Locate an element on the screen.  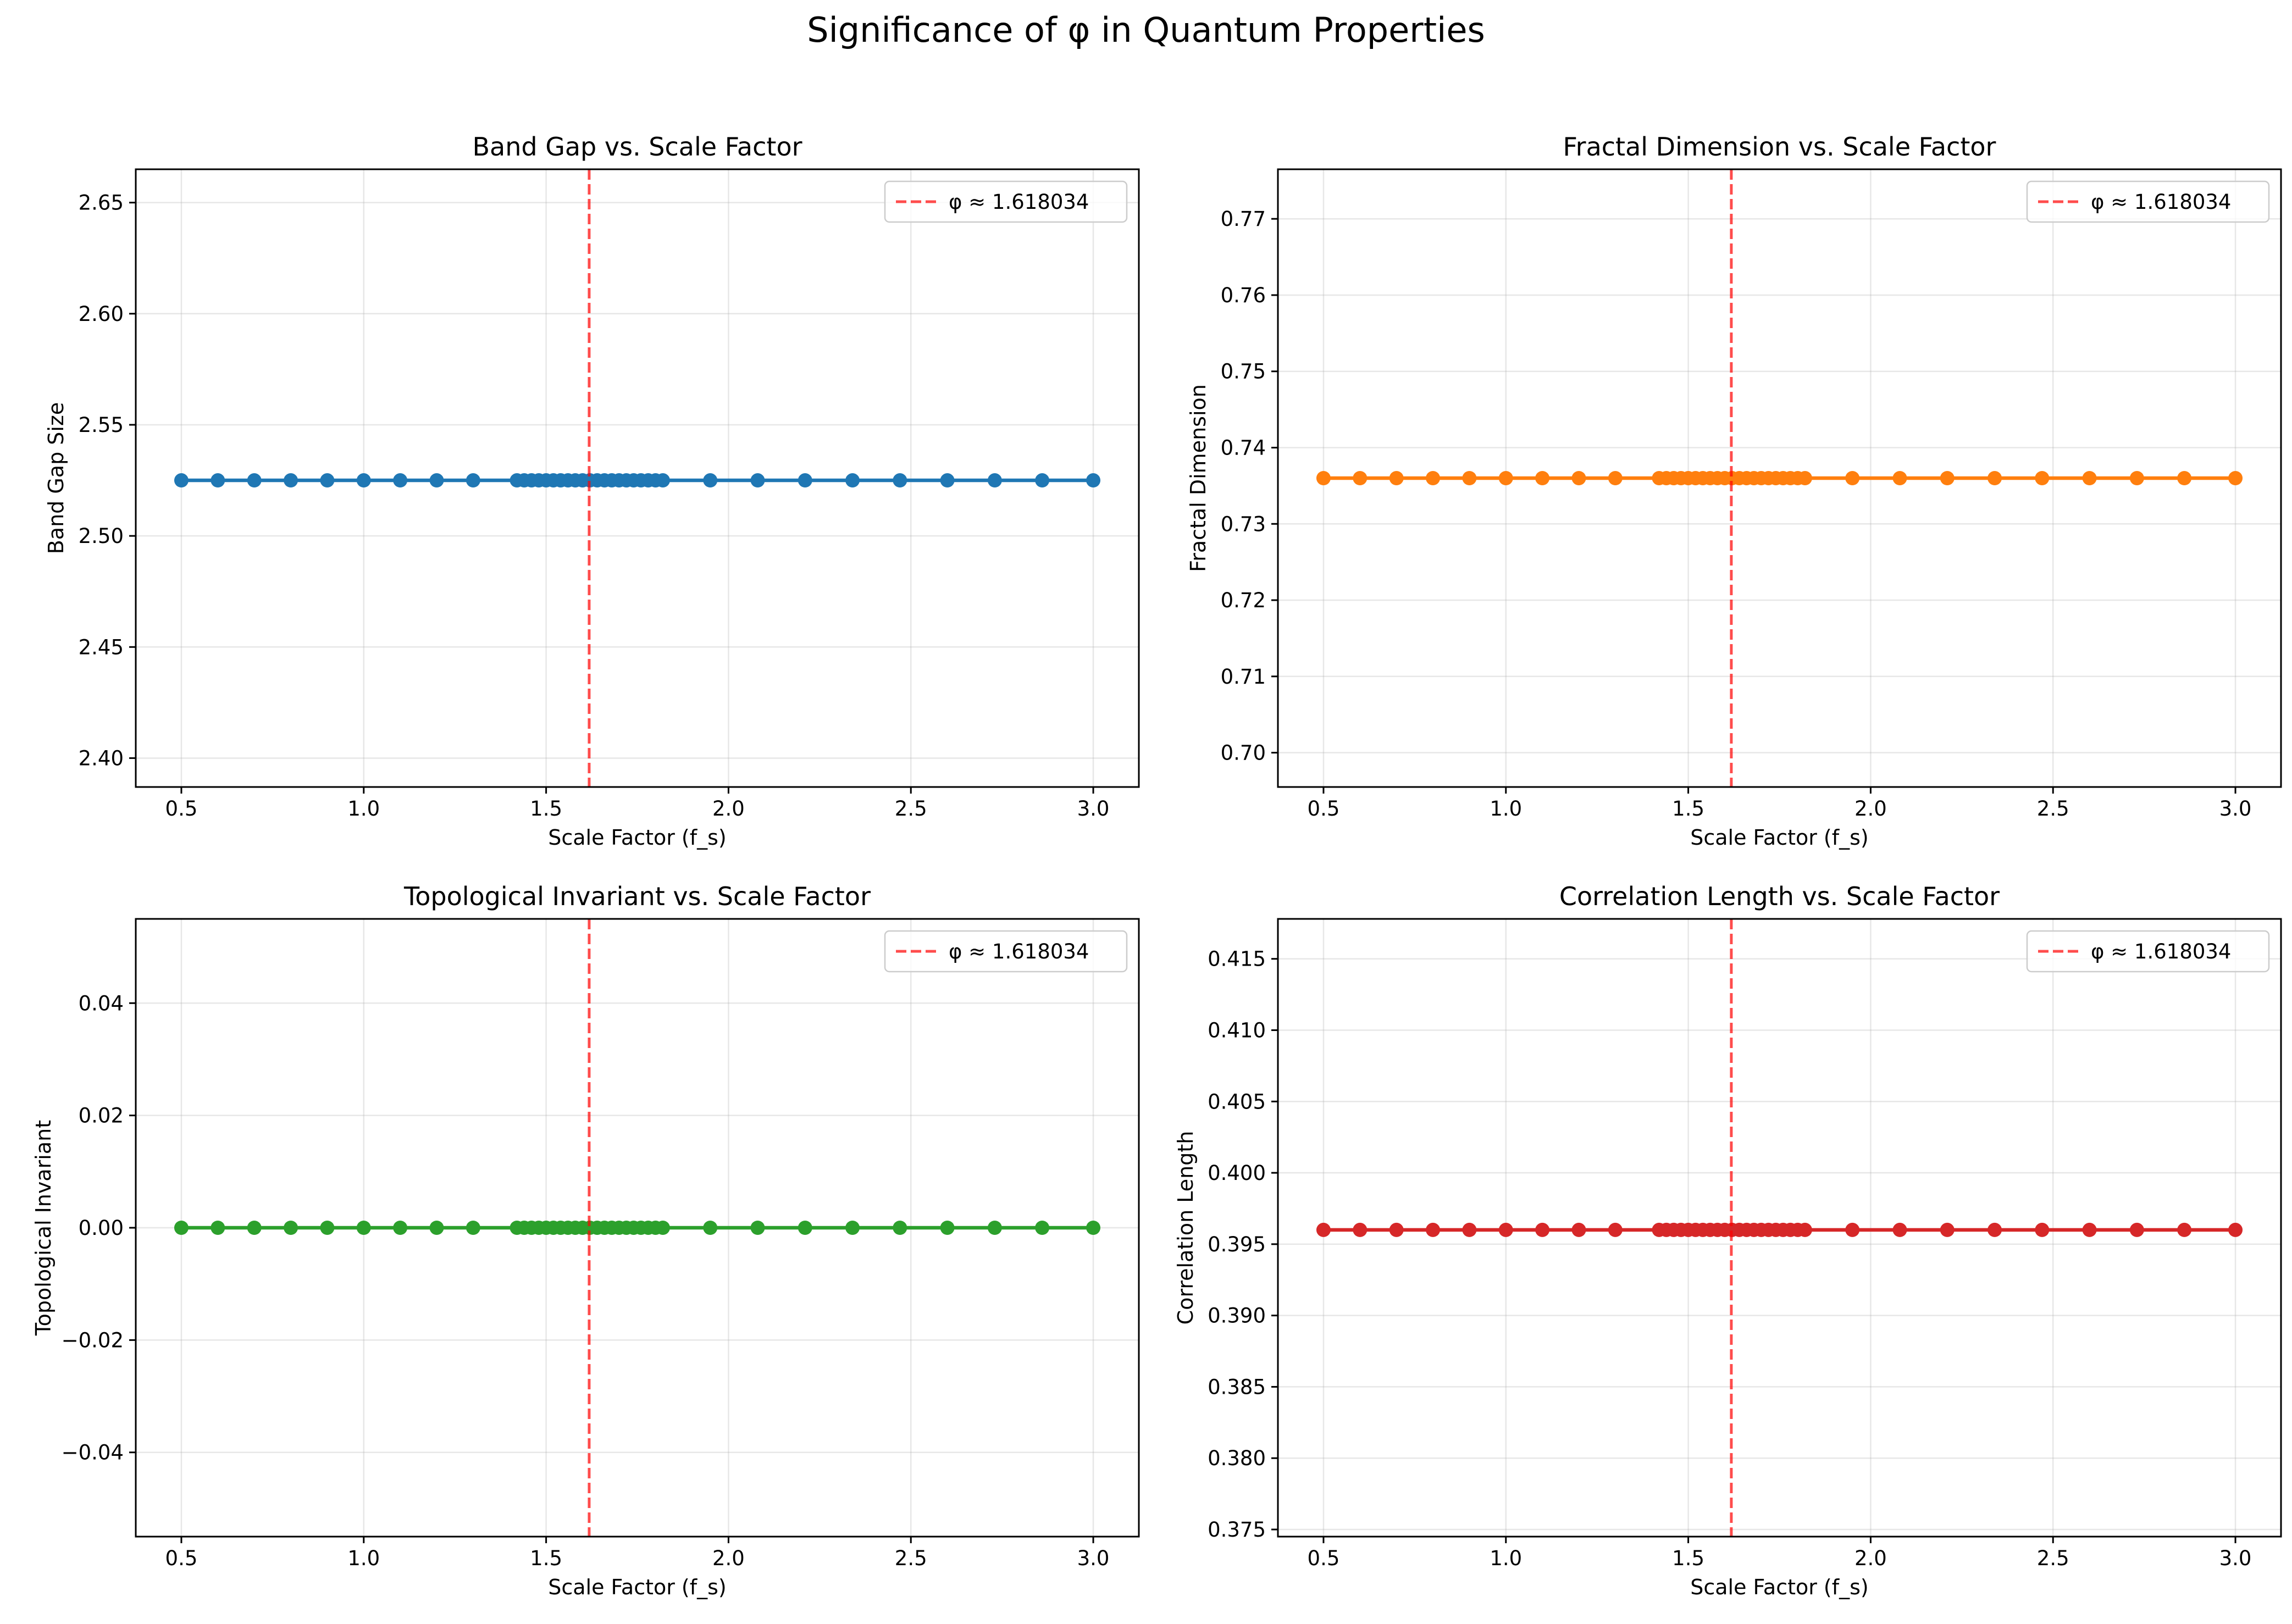
y-tick-label: 0.385 is located at coordinates (1237, 1387).